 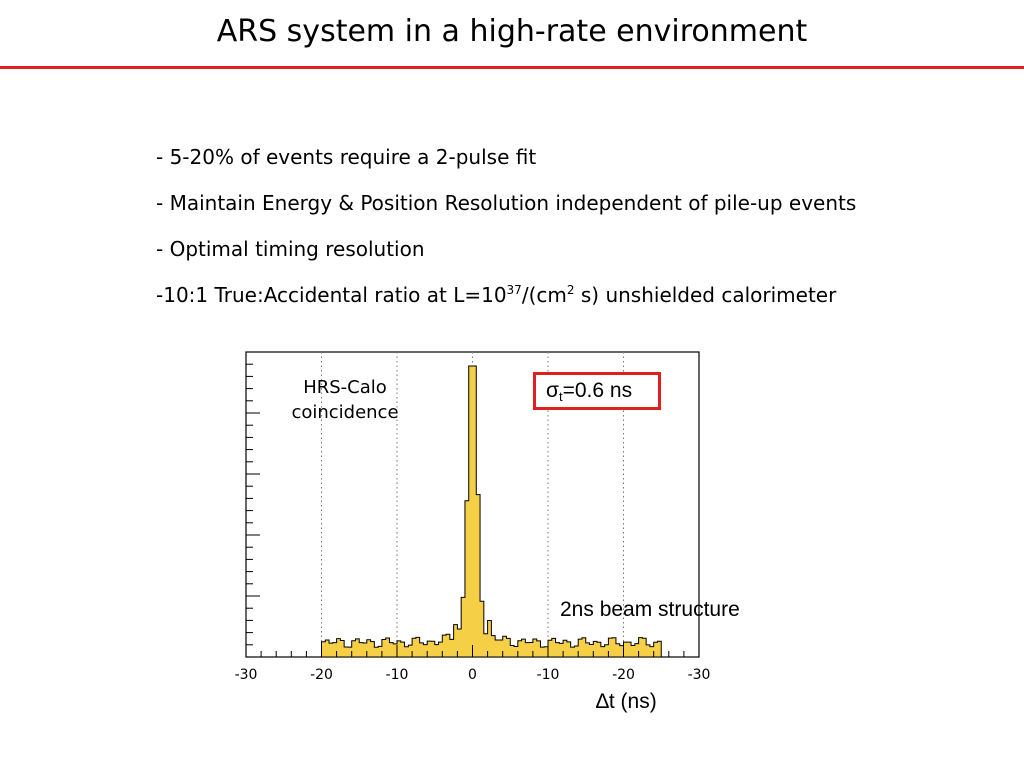 What do you see at coordinates (345, 412) in the screenshot?
I see `annotation-line: coincidence` at bounding box center [345, 412].